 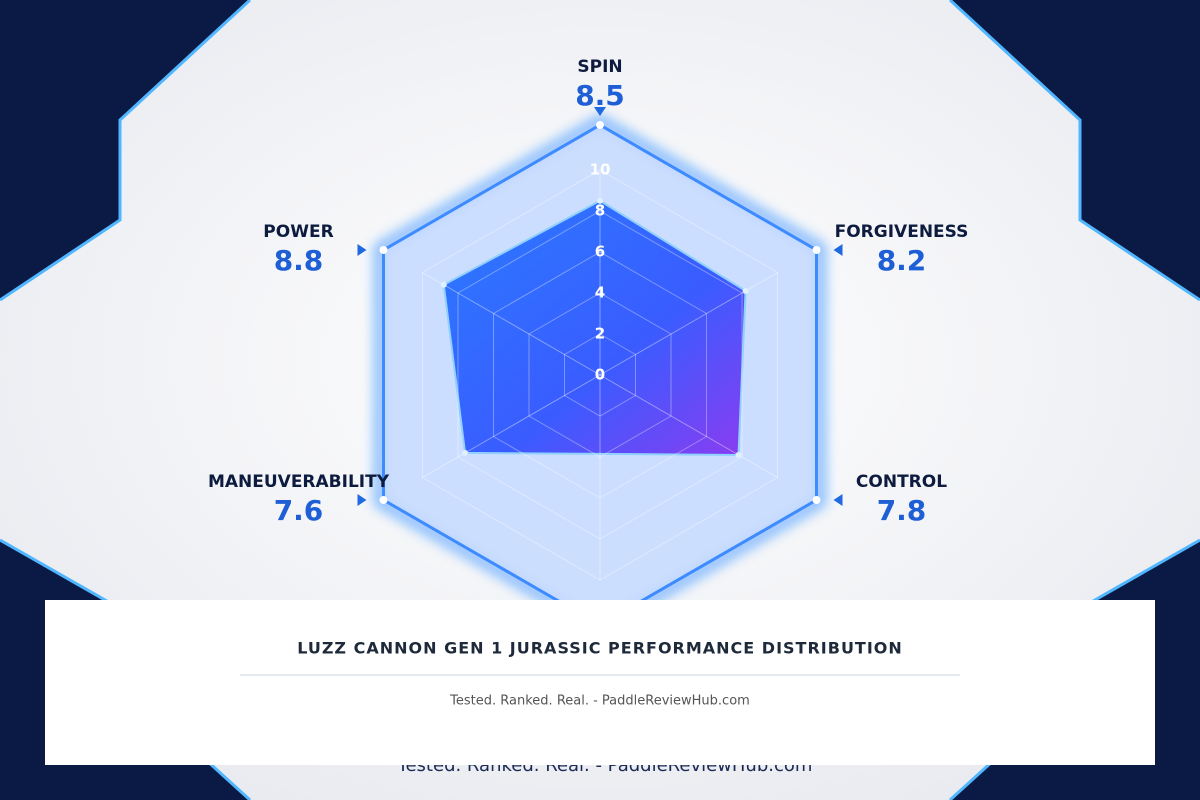 I want to click on axis-label: SPIN, so click(x=599, y=67).